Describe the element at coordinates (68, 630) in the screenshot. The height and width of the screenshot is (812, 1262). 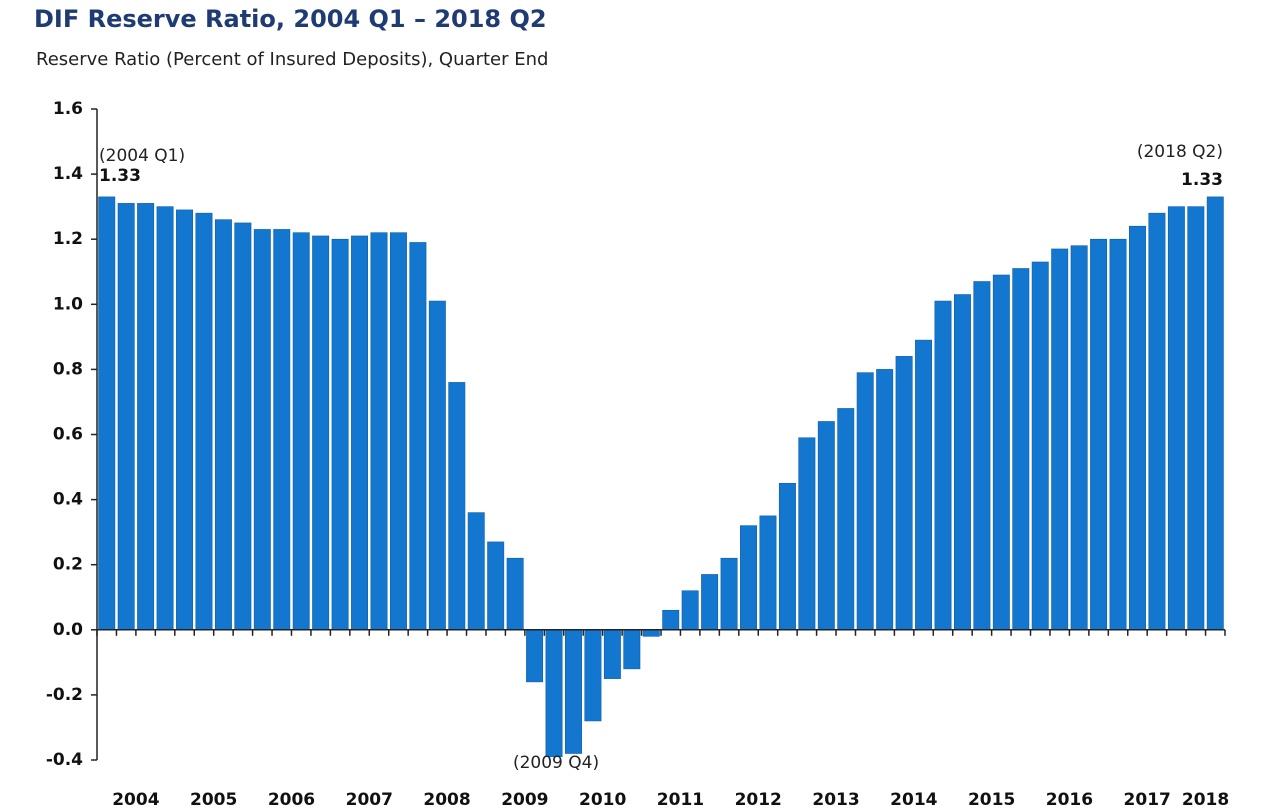
I see `y-tick-label: 0.0` at that location.